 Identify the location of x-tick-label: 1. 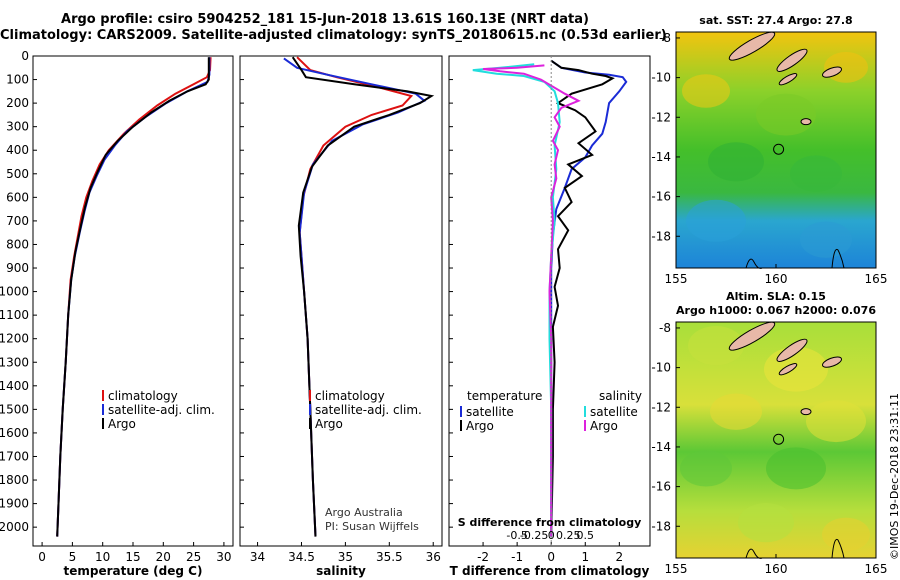
(585, 557).